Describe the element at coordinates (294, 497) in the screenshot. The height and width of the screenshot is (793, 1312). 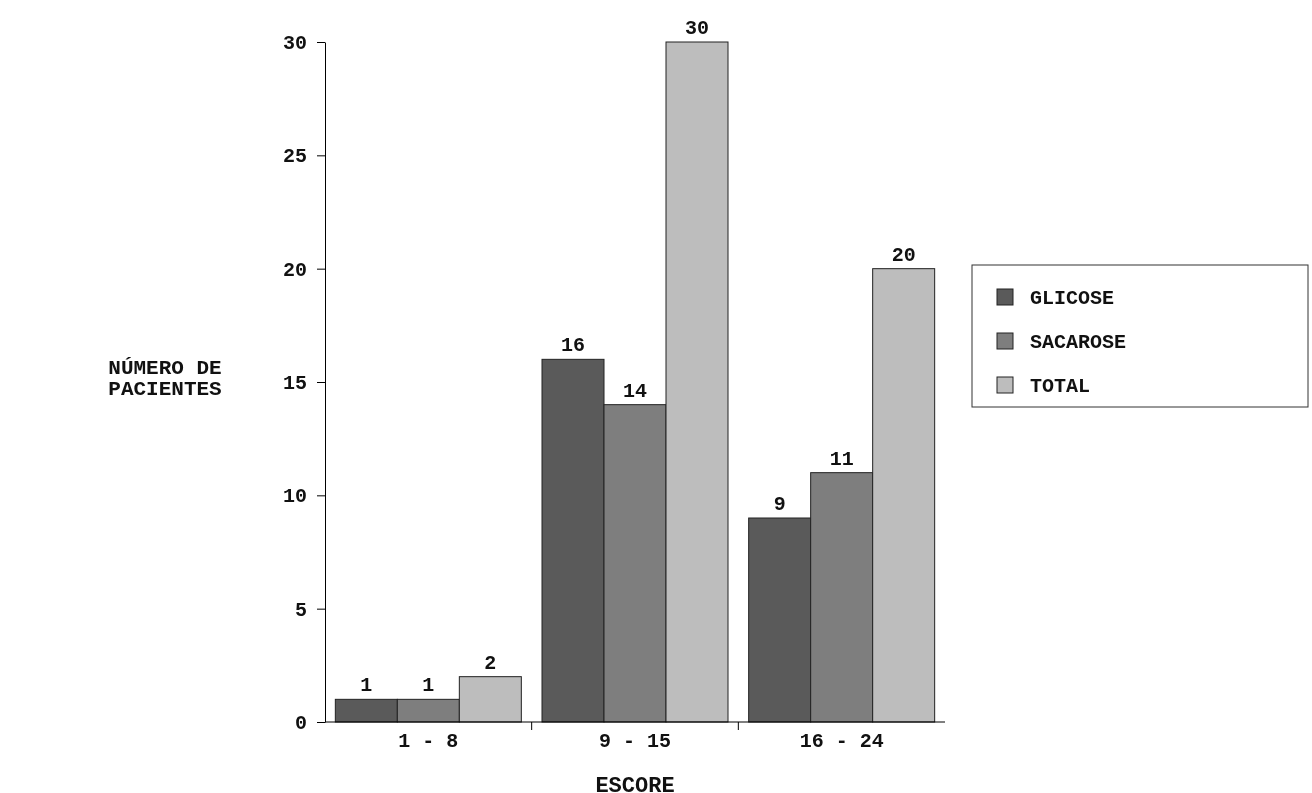
I see `y-tick-label: 10` at that location.